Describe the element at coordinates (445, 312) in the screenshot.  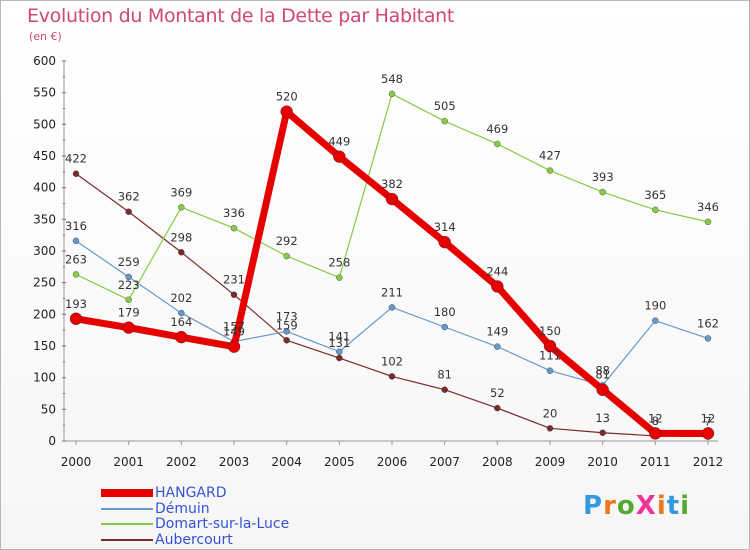
I see `data-label: 180` at that location.